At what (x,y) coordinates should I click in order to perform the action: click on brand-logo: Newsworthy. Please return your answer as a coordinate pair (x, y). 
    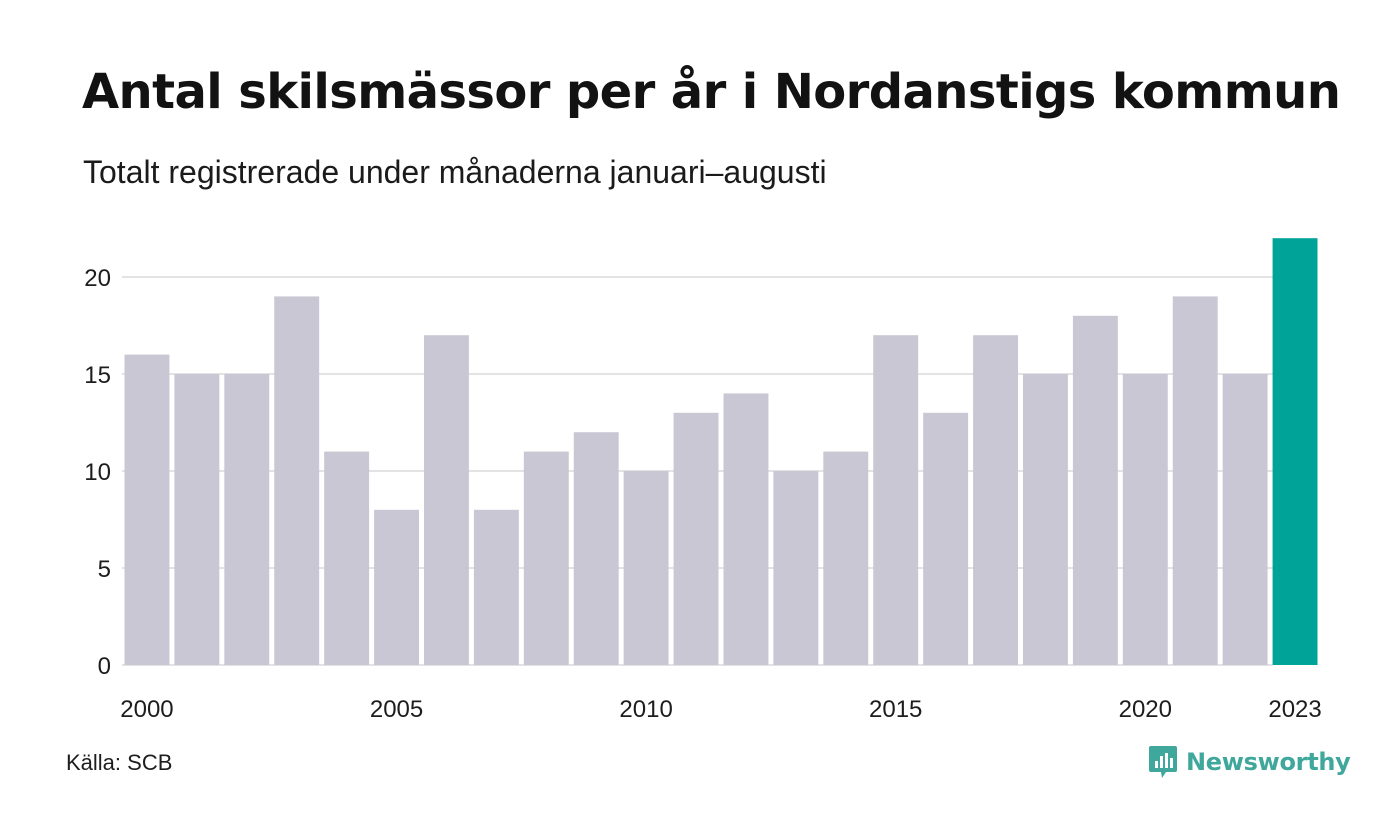
    Looking at the image, I should click on (1249, 762).